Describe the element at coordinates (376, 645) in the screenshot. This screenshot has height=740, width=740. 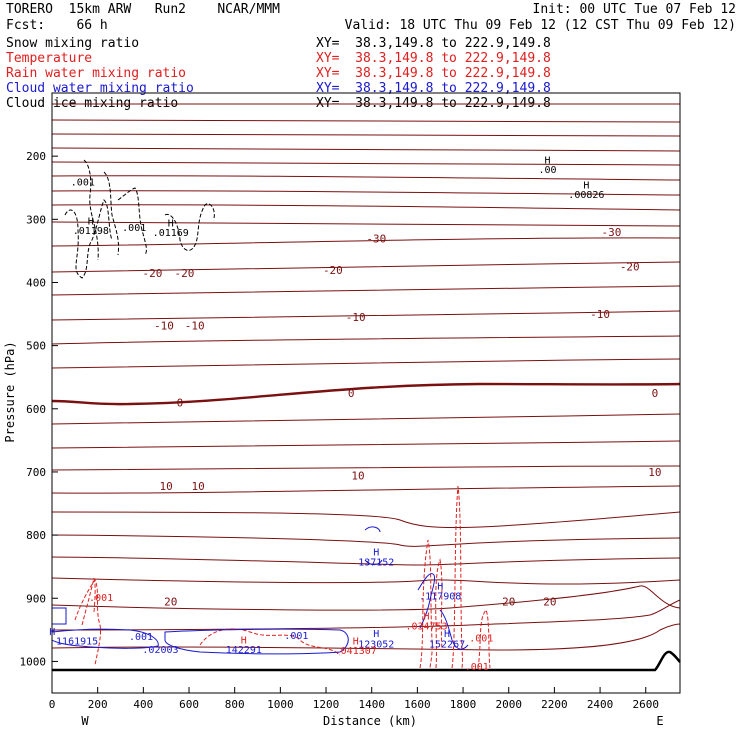
I see `maximum-label: 123052` at that location.